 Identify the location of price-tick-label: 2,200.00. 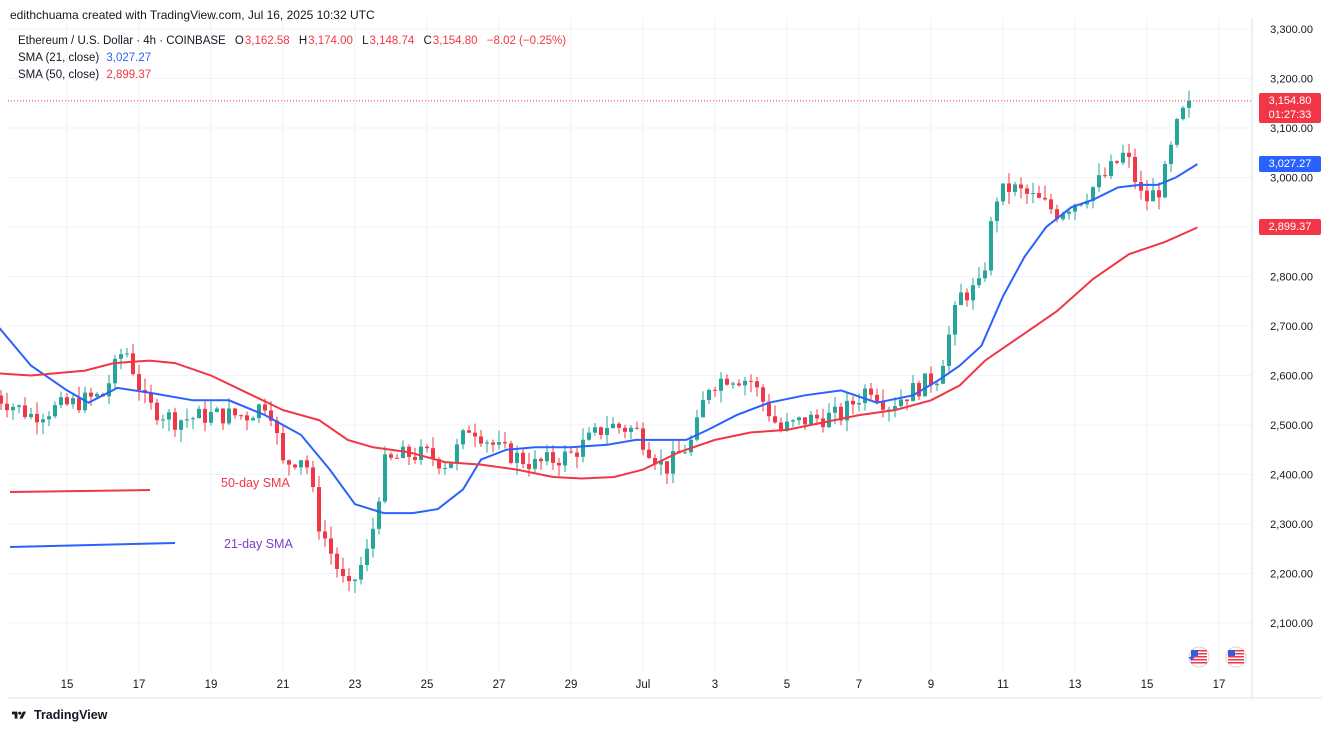
(1291, 575).